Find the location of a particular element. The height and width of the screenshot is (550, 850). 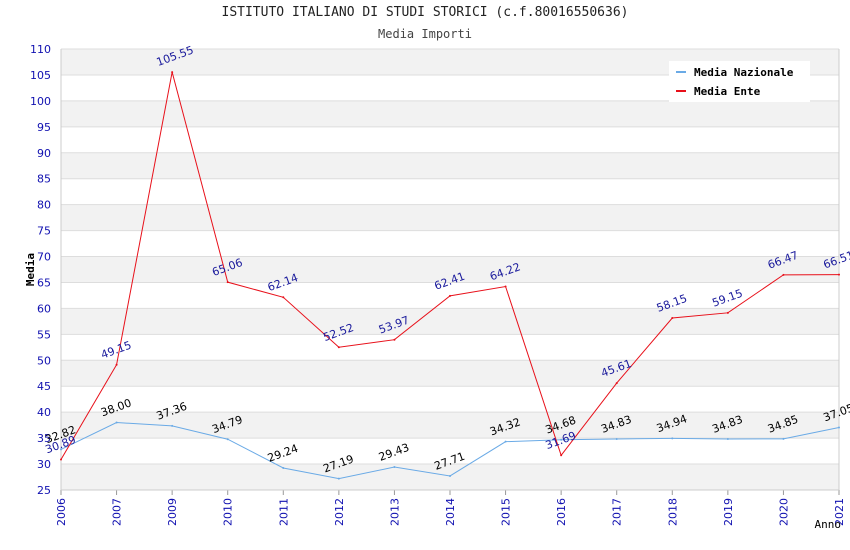

y-tick-label: 90 is located at coordinates (44, 153).